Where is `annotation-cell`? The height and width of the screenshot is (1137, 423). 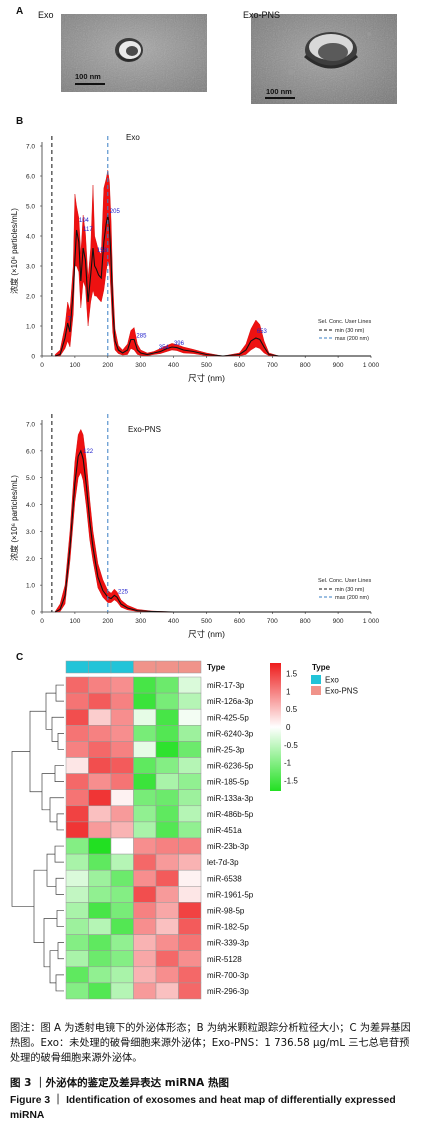
annotation-cell is located at coordinates (190, 667).